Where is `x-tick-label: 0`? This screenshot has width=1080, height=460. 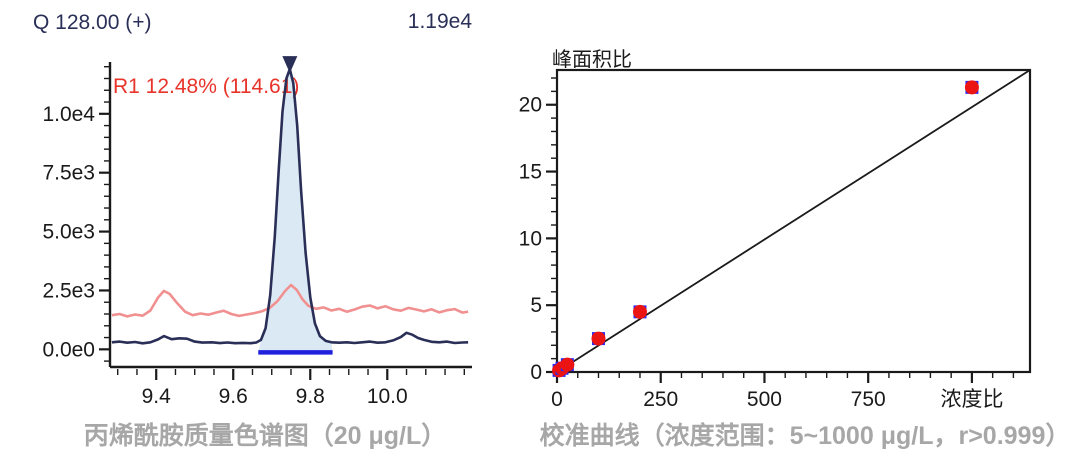
x-tick-label: 0 is located at coordinates (557, 399).